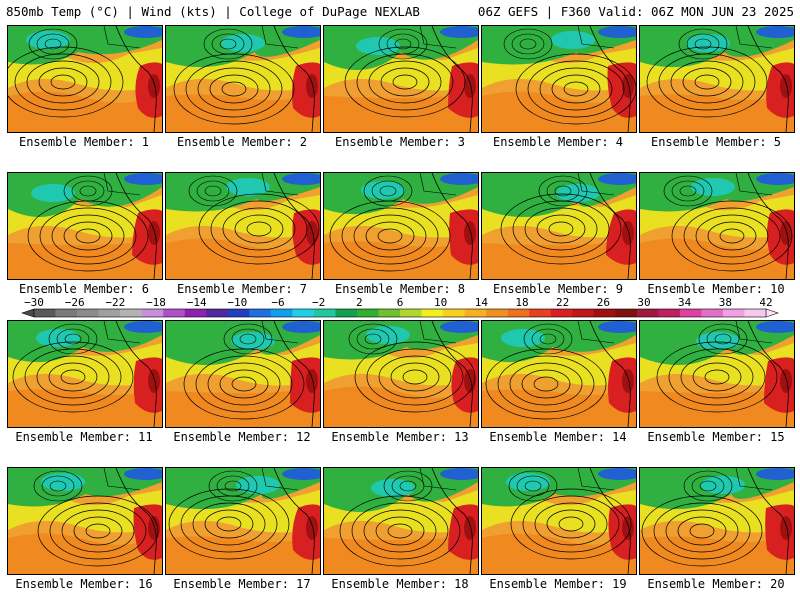 This screenshot has height=600, width=800. Describe the element at coordinates (558, 142) in the screenshot. I see `ensemble-member-label: Ensemble Member: 4` at that location.